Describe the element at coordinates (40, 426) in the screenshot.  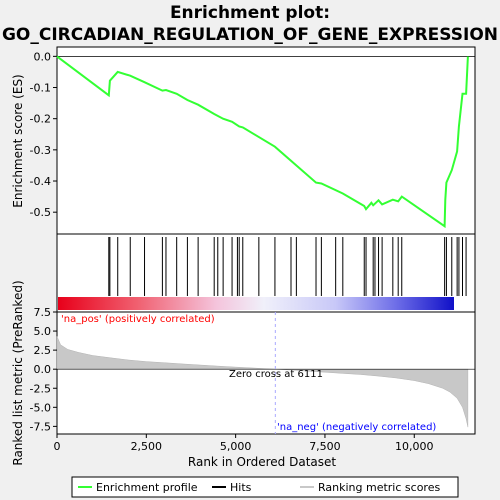
I see `metric-y-tick-label: -7.5` at that location.